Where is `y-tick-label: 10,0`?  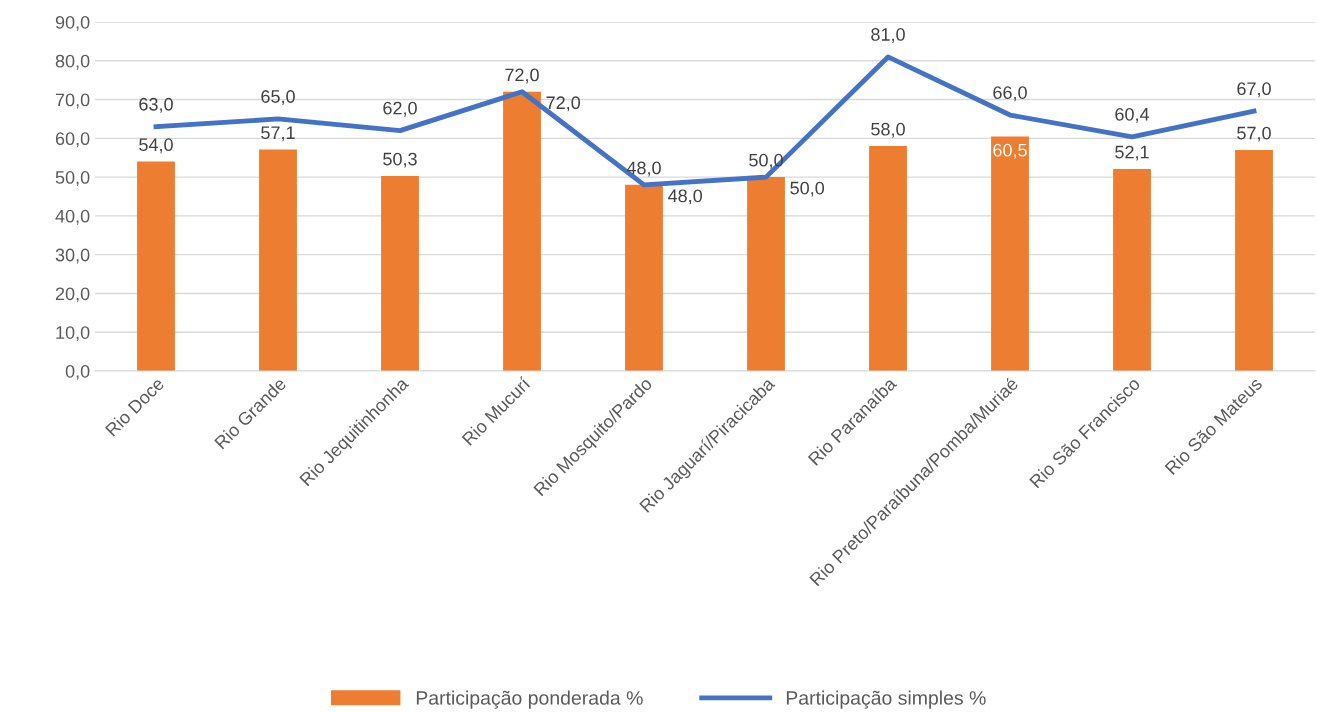
y-tick-label: 10,0 is located at coordinates (73, 334).